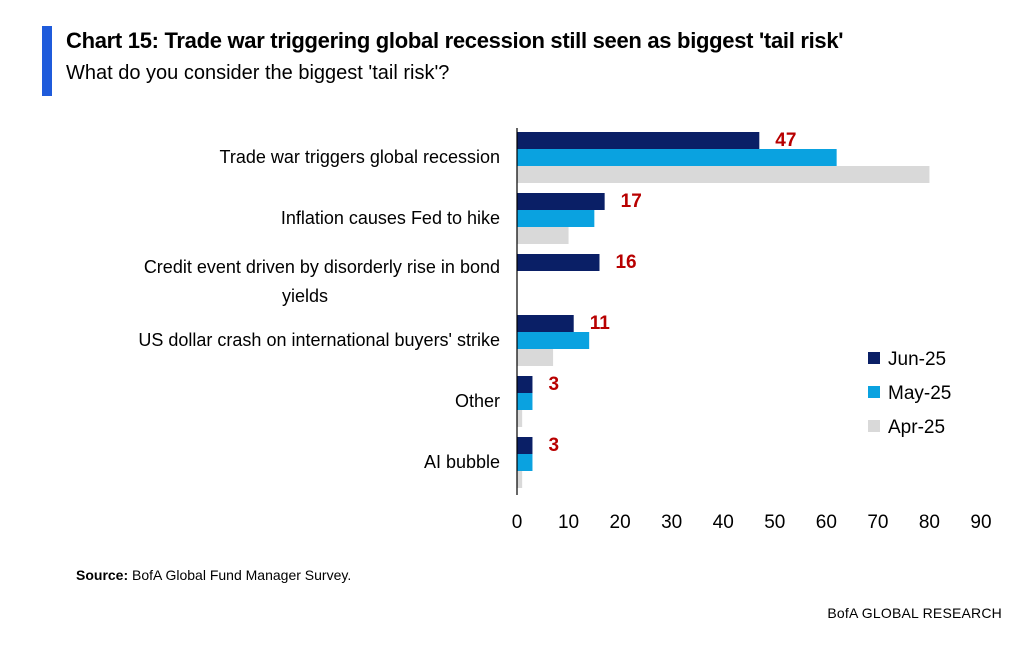 The height and width of the screenshot is (656, 1024). Describe the element at coordinates (914, 613) in the screenshot. I see `brand-label: BofA GLOBAL RESEARCH` at that location.